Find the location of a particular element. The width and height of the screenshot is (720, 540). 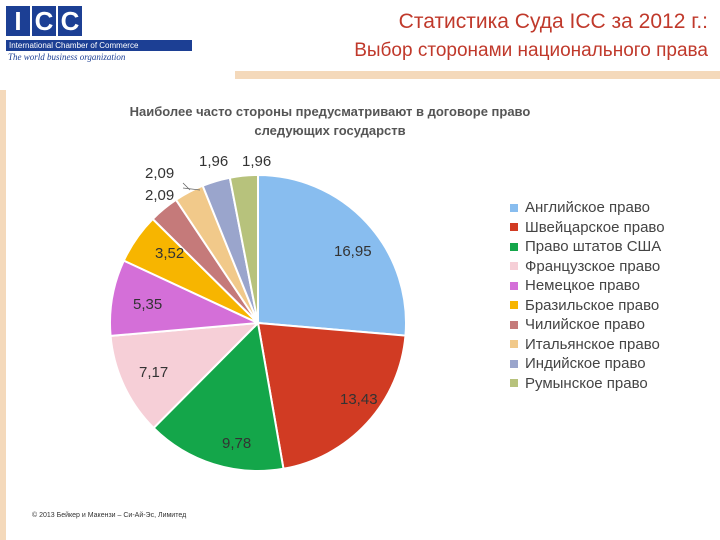

legend-item: Бразильское право is located at coordinates (587, 306).